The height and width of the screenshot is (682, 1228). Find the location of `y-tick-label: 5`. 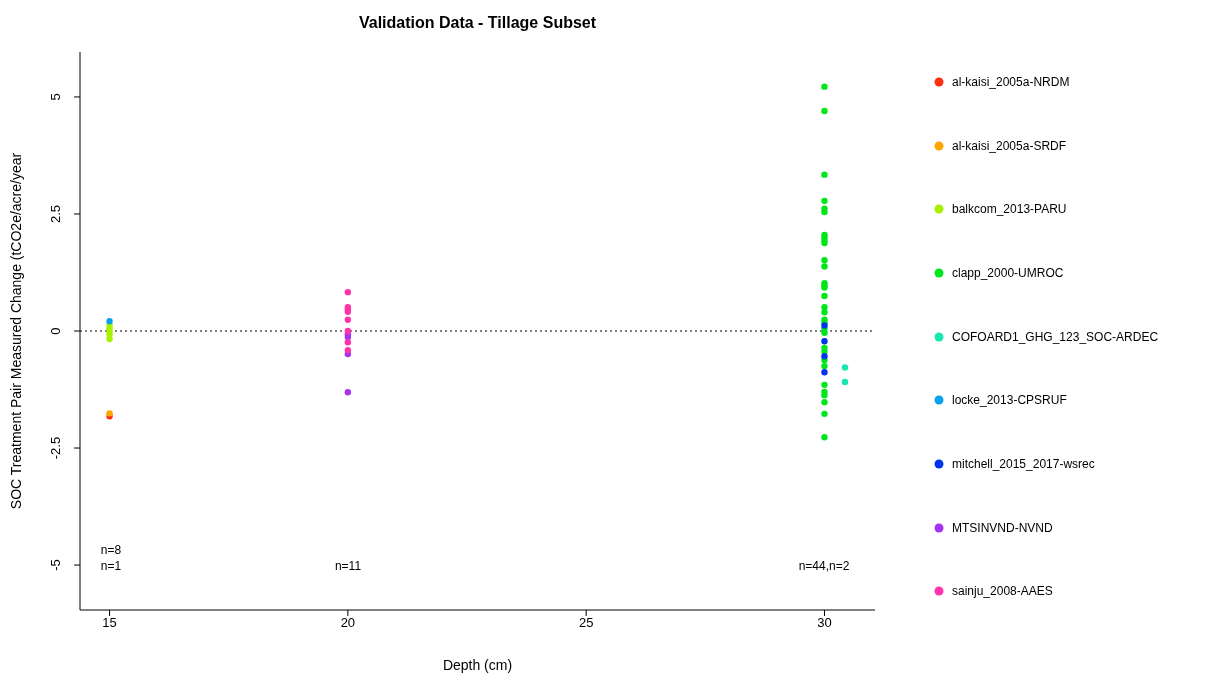

y-tick-label: 5 is located at coordinates (55, 97).